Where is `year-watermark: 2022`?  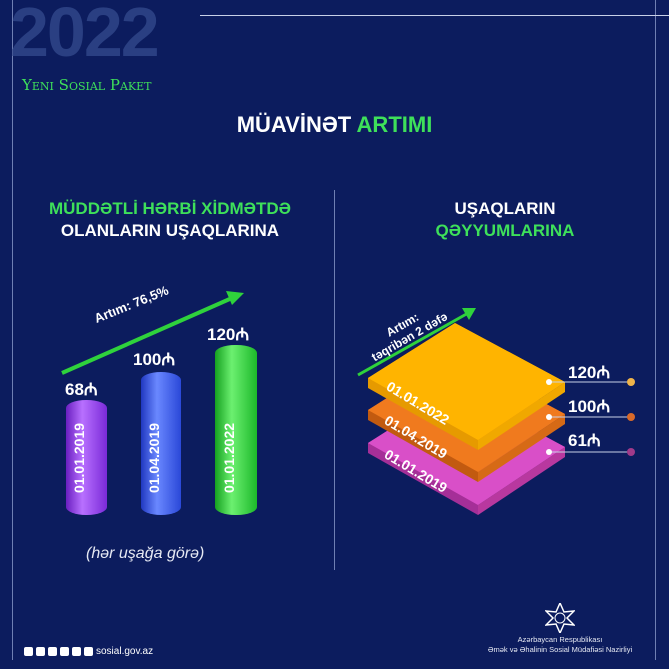
year-watermark: 2022 is located at coordinates (85, 35).